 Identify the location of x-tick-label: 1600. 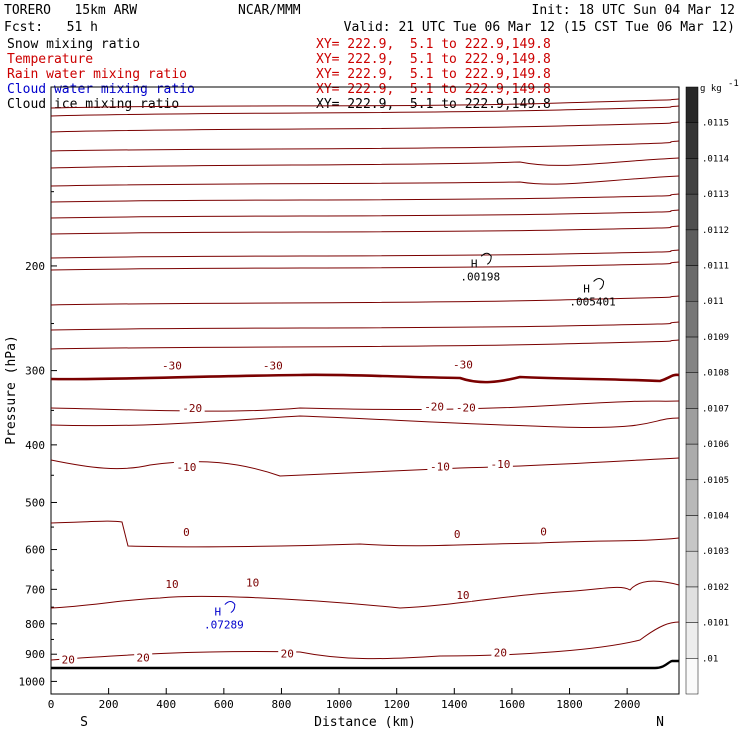
(512, 704).